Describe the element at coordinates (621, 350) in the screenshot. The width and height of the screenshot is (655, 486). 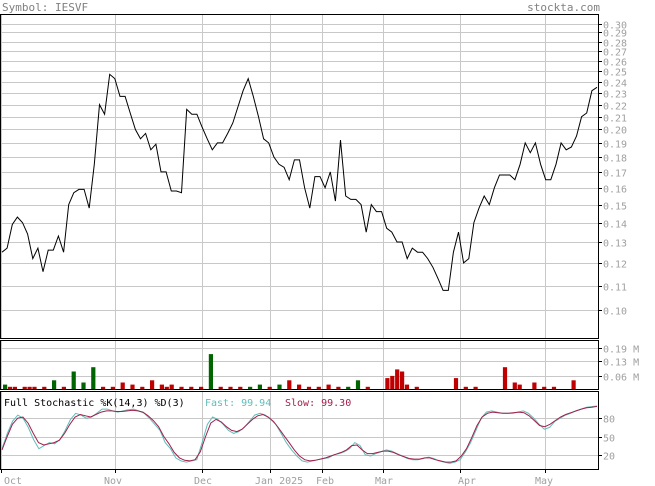
I see `volume-y-tick-label: 0.19 M` at that location.